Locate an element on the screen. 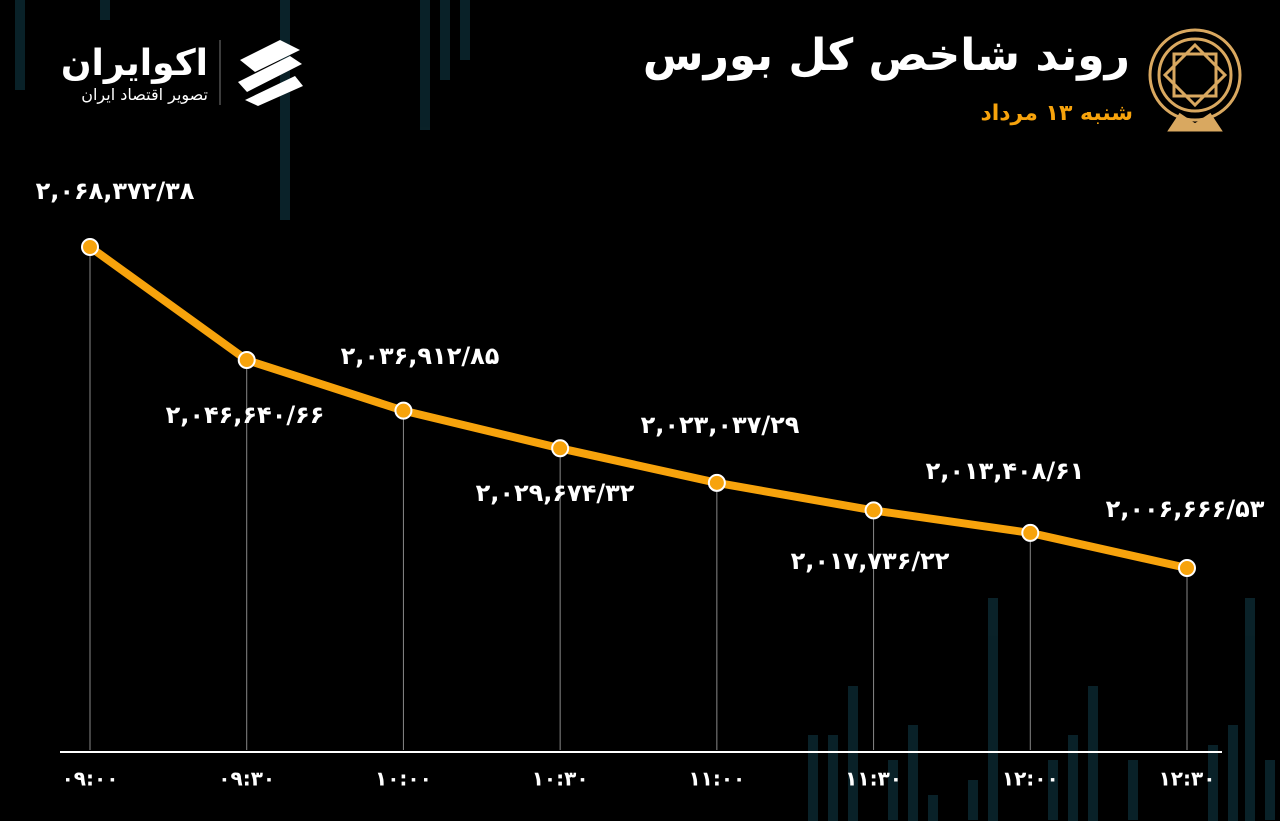  data-label: ۲,۰۳۶,۹۱۲/۸۵ is located at coordinates (420, 356).